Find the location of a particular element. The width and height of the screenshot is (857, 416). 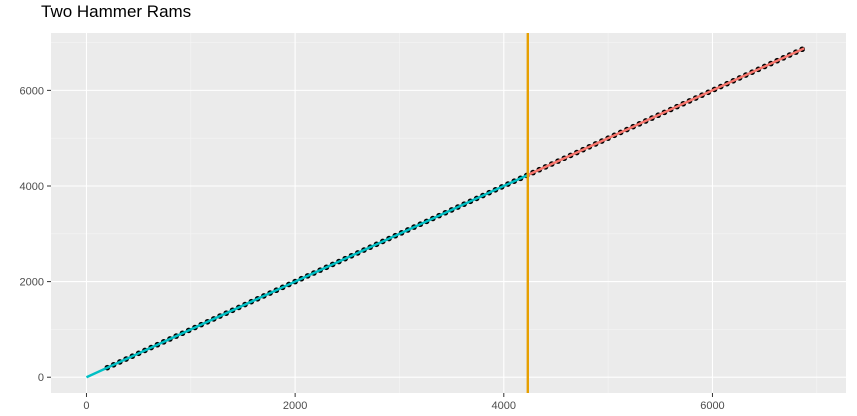

x-axis: 0 2000 4000 6000 is located at coordinates (404, 402).